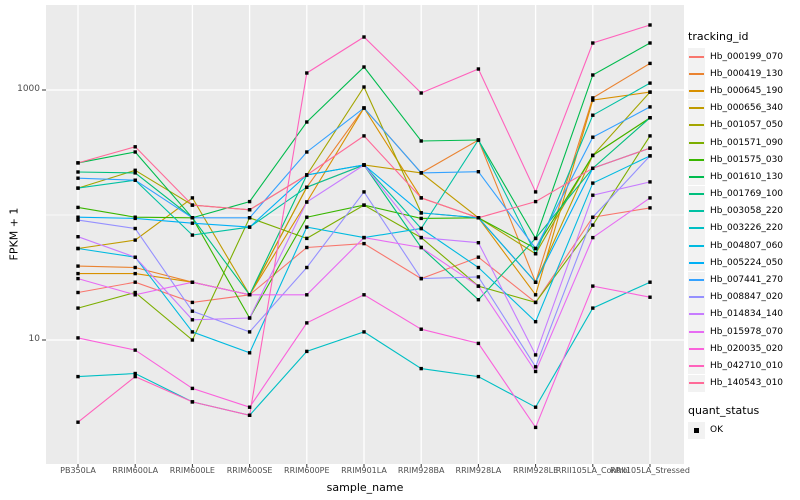 The height and width of the screenshot is (500, 800). What do you see at coordinates (744, 383) in the screenshot?
I see `legend-item: Hb_140543_010` at bounding box center [744, 383].